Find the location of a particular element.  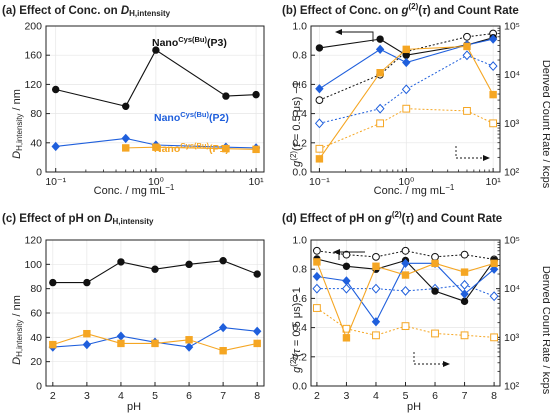

panel-c-xtick-label: 2 is located at coordinates (53, 396).